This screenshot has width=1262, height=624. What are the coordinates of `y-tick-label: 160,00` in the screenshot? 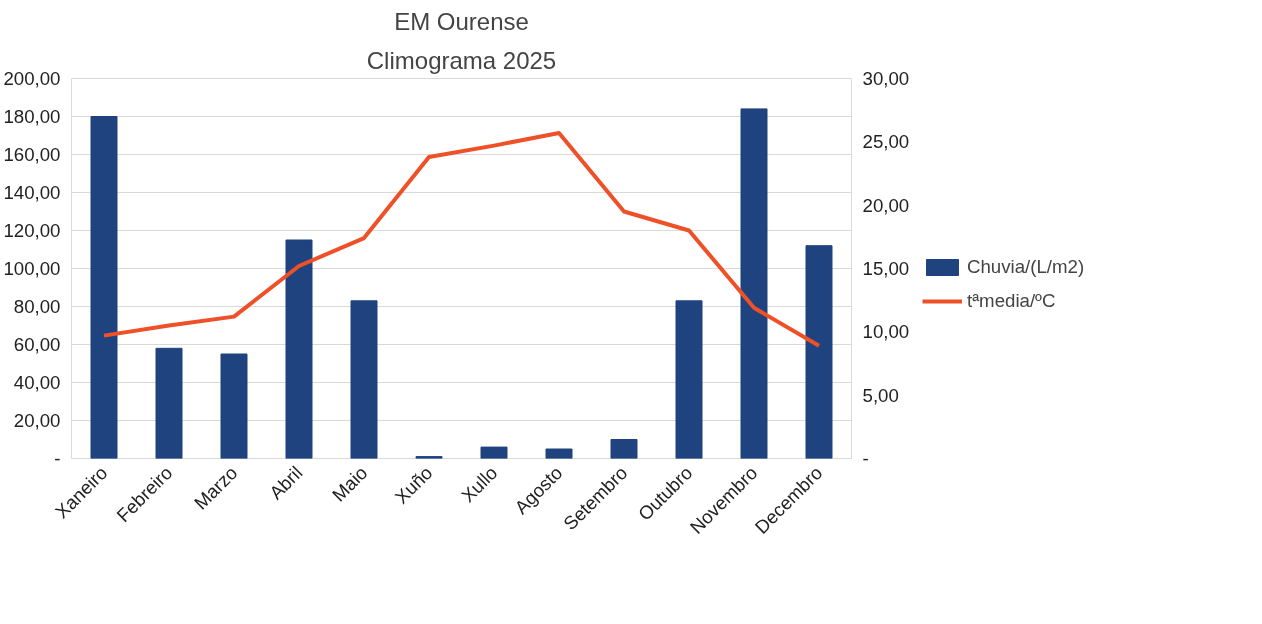 It's located at (32, 154).